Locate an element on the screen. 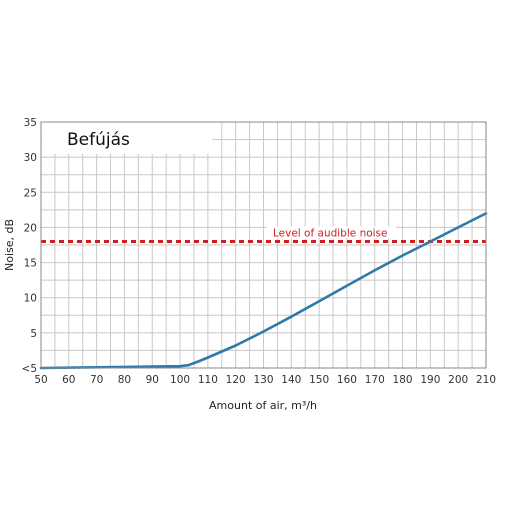 This screenshot has width=512, height=512. x-tick-label: 90 is located at coordinates (152, 380).